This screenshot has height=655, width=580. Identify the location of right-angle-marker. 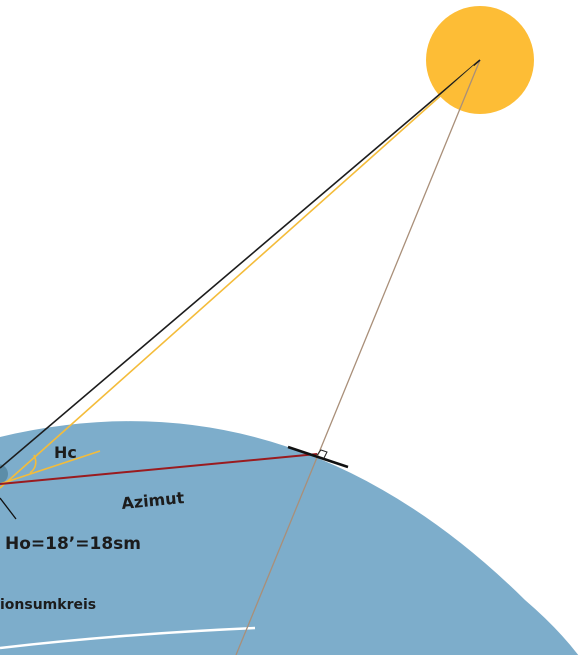
(322, 454).